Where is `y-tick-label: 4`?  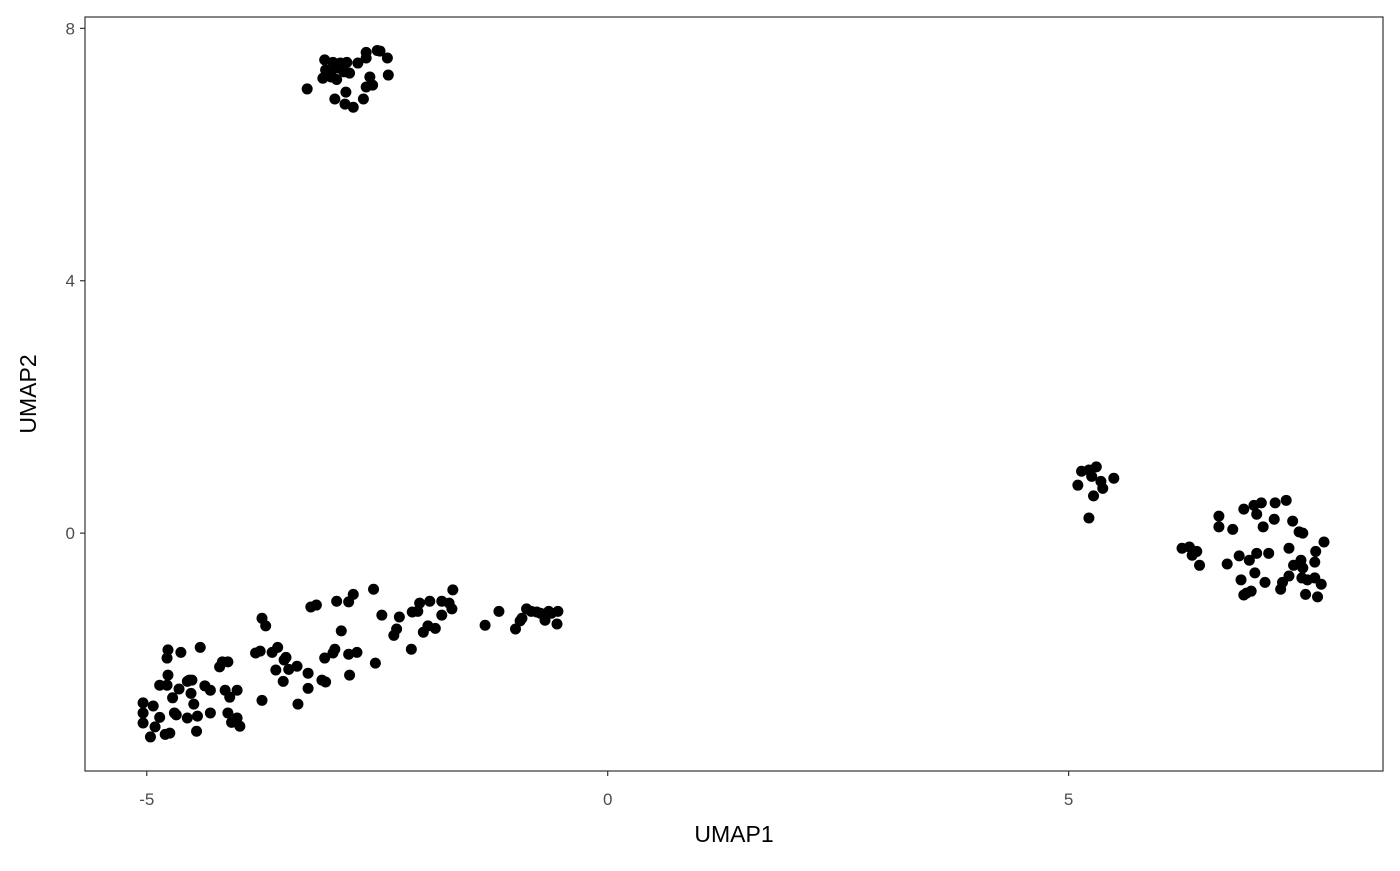
y-tick-label: 4 is located at coordinates (70, 281).